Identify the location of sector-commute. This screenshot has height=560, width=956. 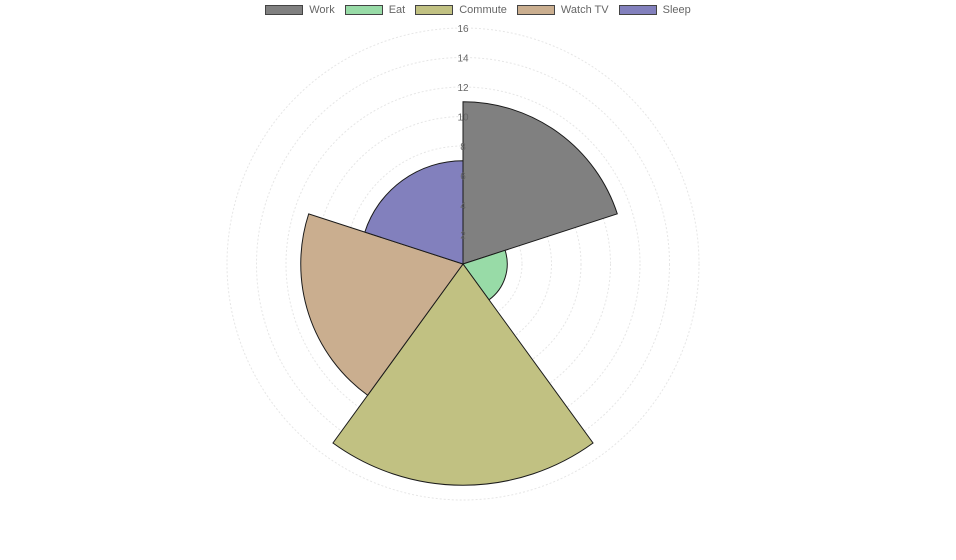
(463, 374).